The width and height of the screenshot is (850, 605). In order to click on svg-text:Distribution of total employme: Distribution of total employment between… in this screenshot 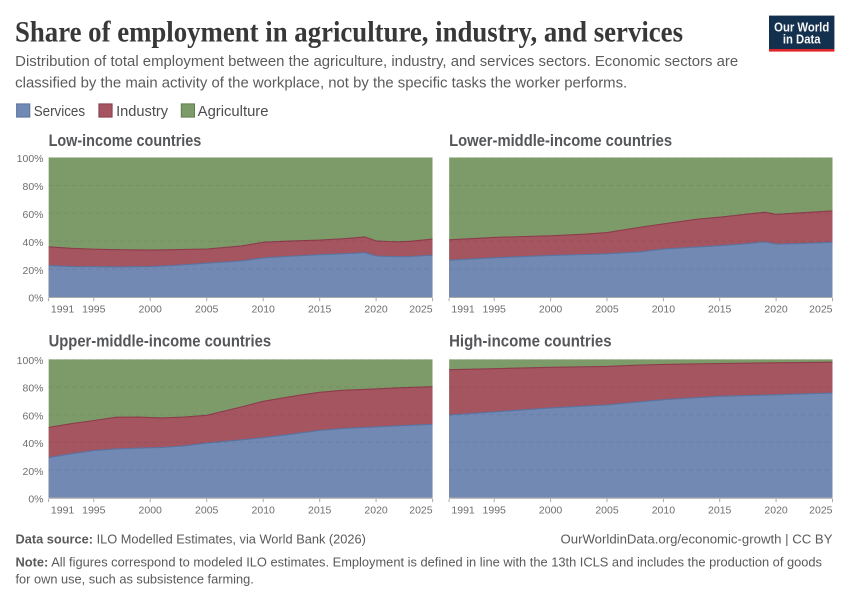, I will do `click(376, 62)`.